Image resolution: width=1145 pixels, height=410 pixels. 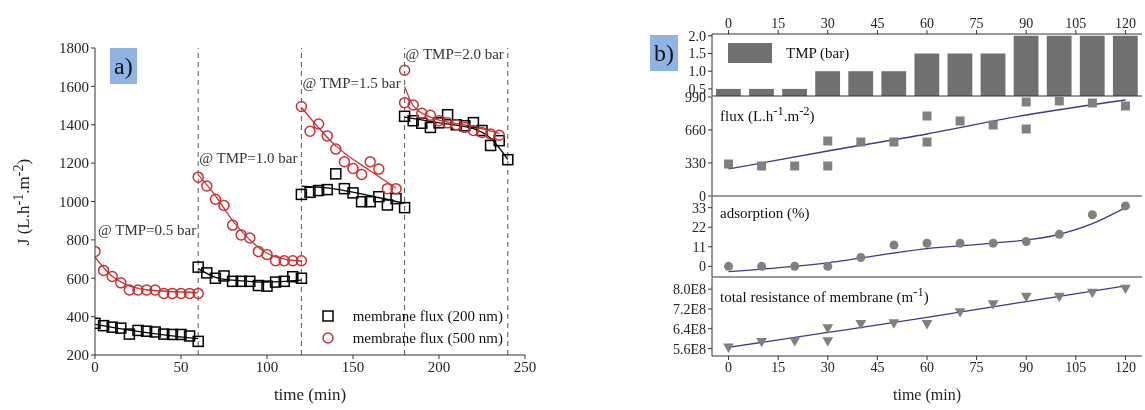 I want to click on legend-label: TMP (bar), so click(x=818, y=53).